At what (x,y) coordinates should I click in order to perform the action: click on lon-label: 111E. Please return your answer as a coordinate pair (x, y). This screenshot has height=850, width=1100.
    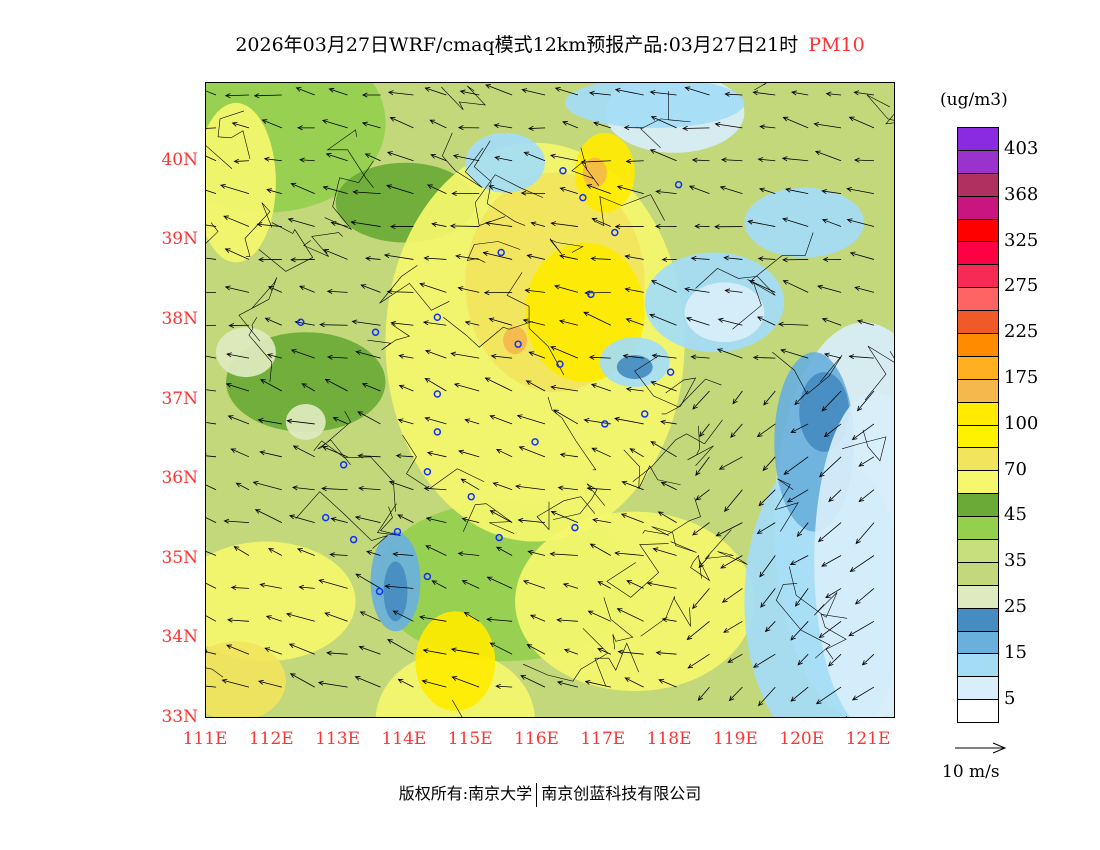
    Looking at the image, I should click on (205, 739).